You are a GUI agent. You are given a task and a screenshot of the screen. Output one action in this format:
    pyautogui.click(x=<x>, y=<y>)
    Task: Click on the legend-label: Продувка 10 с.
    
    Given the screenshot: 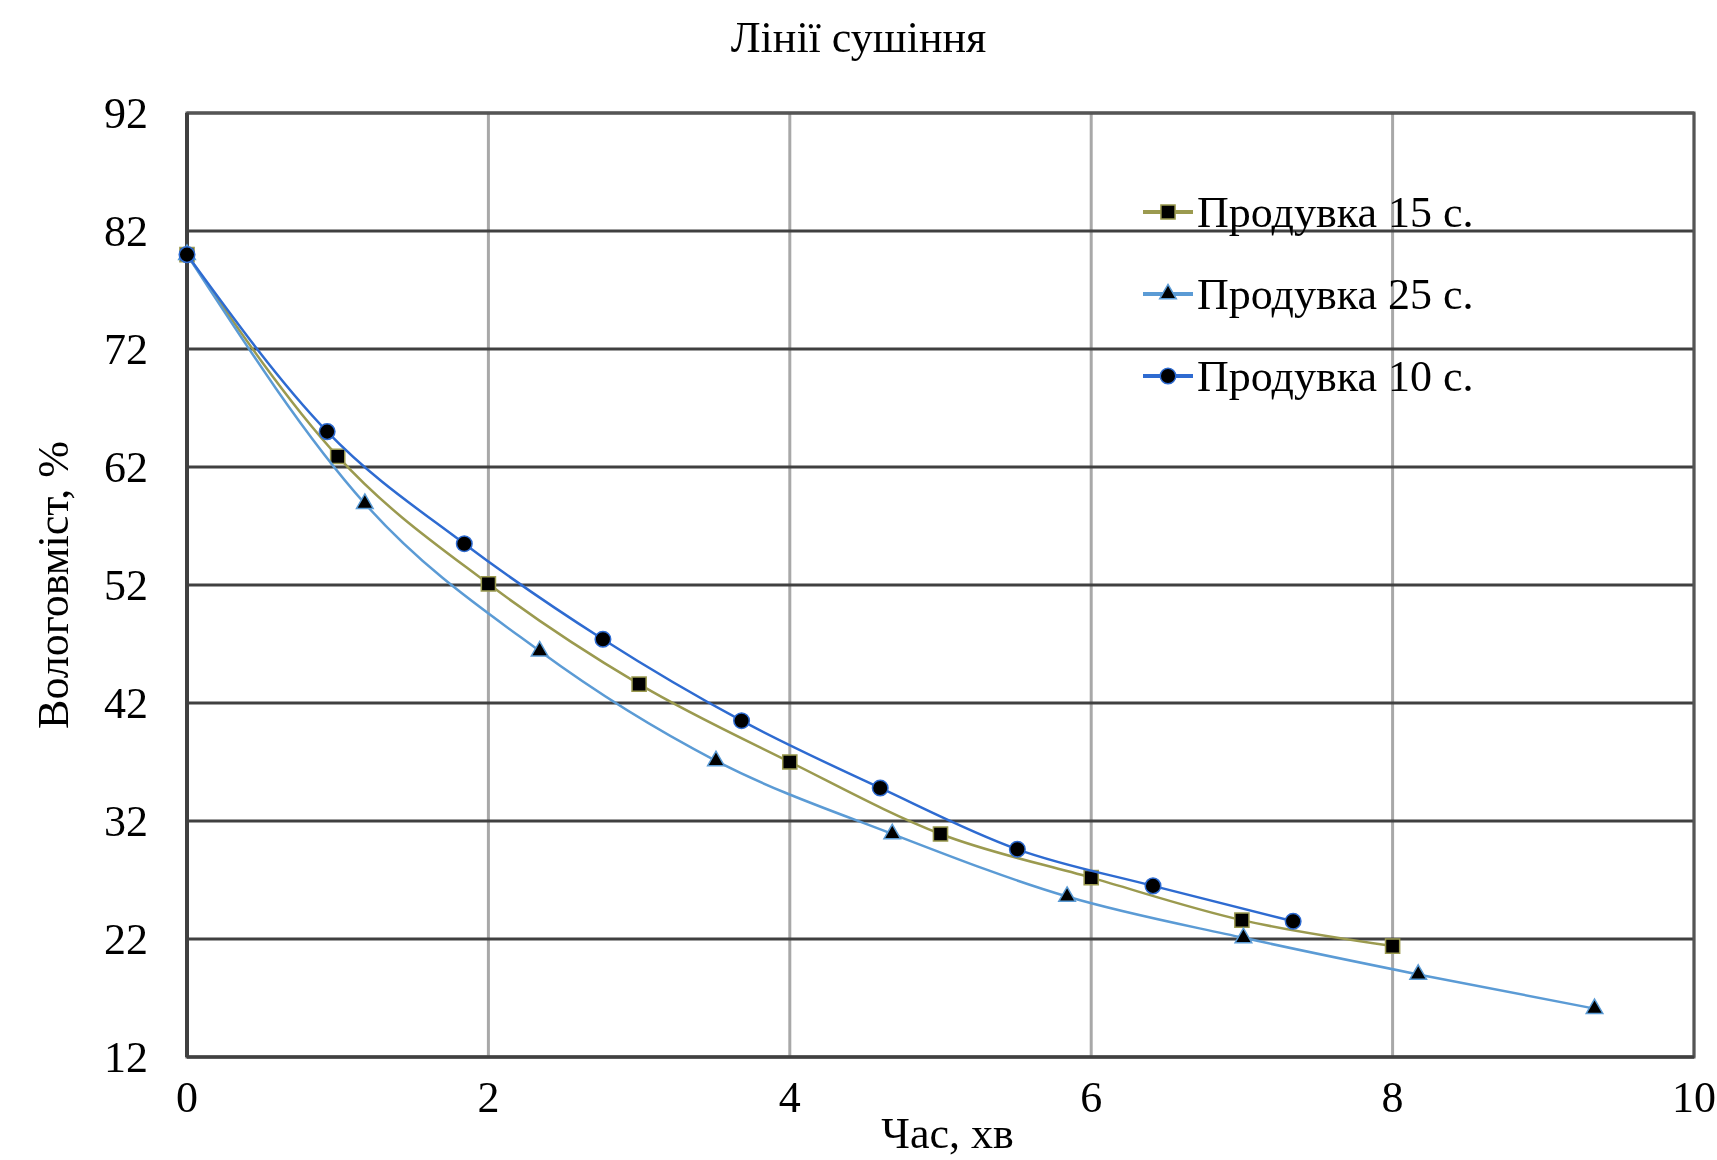 What is the action you would take?
    pyautogui.click(x=1335, y=376)
    